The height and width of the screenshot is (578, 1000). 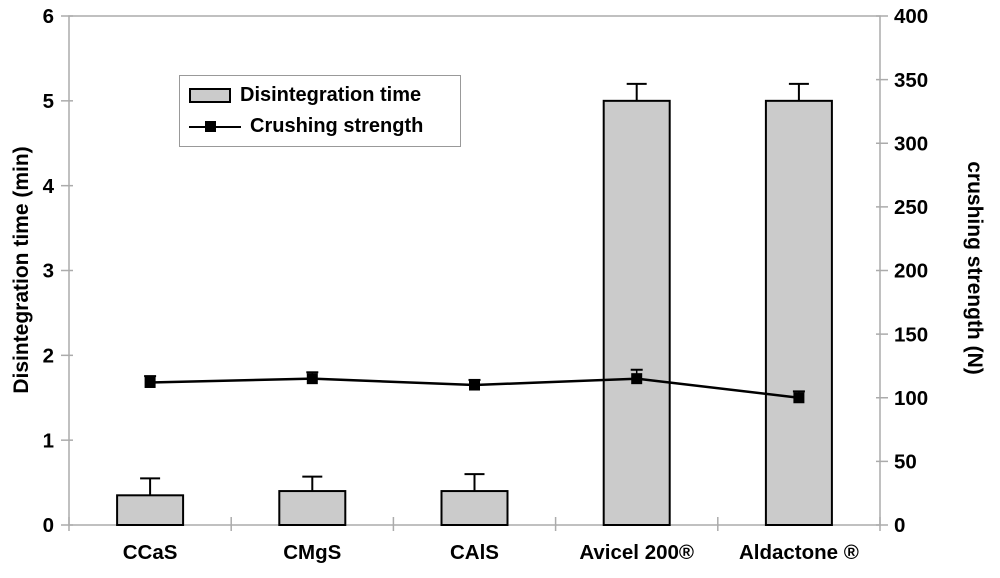 What do you see at coordinates (48, 356) in the screenshot?
I see `left-axis-tick-label: 2` at bounding box center [48, 356].